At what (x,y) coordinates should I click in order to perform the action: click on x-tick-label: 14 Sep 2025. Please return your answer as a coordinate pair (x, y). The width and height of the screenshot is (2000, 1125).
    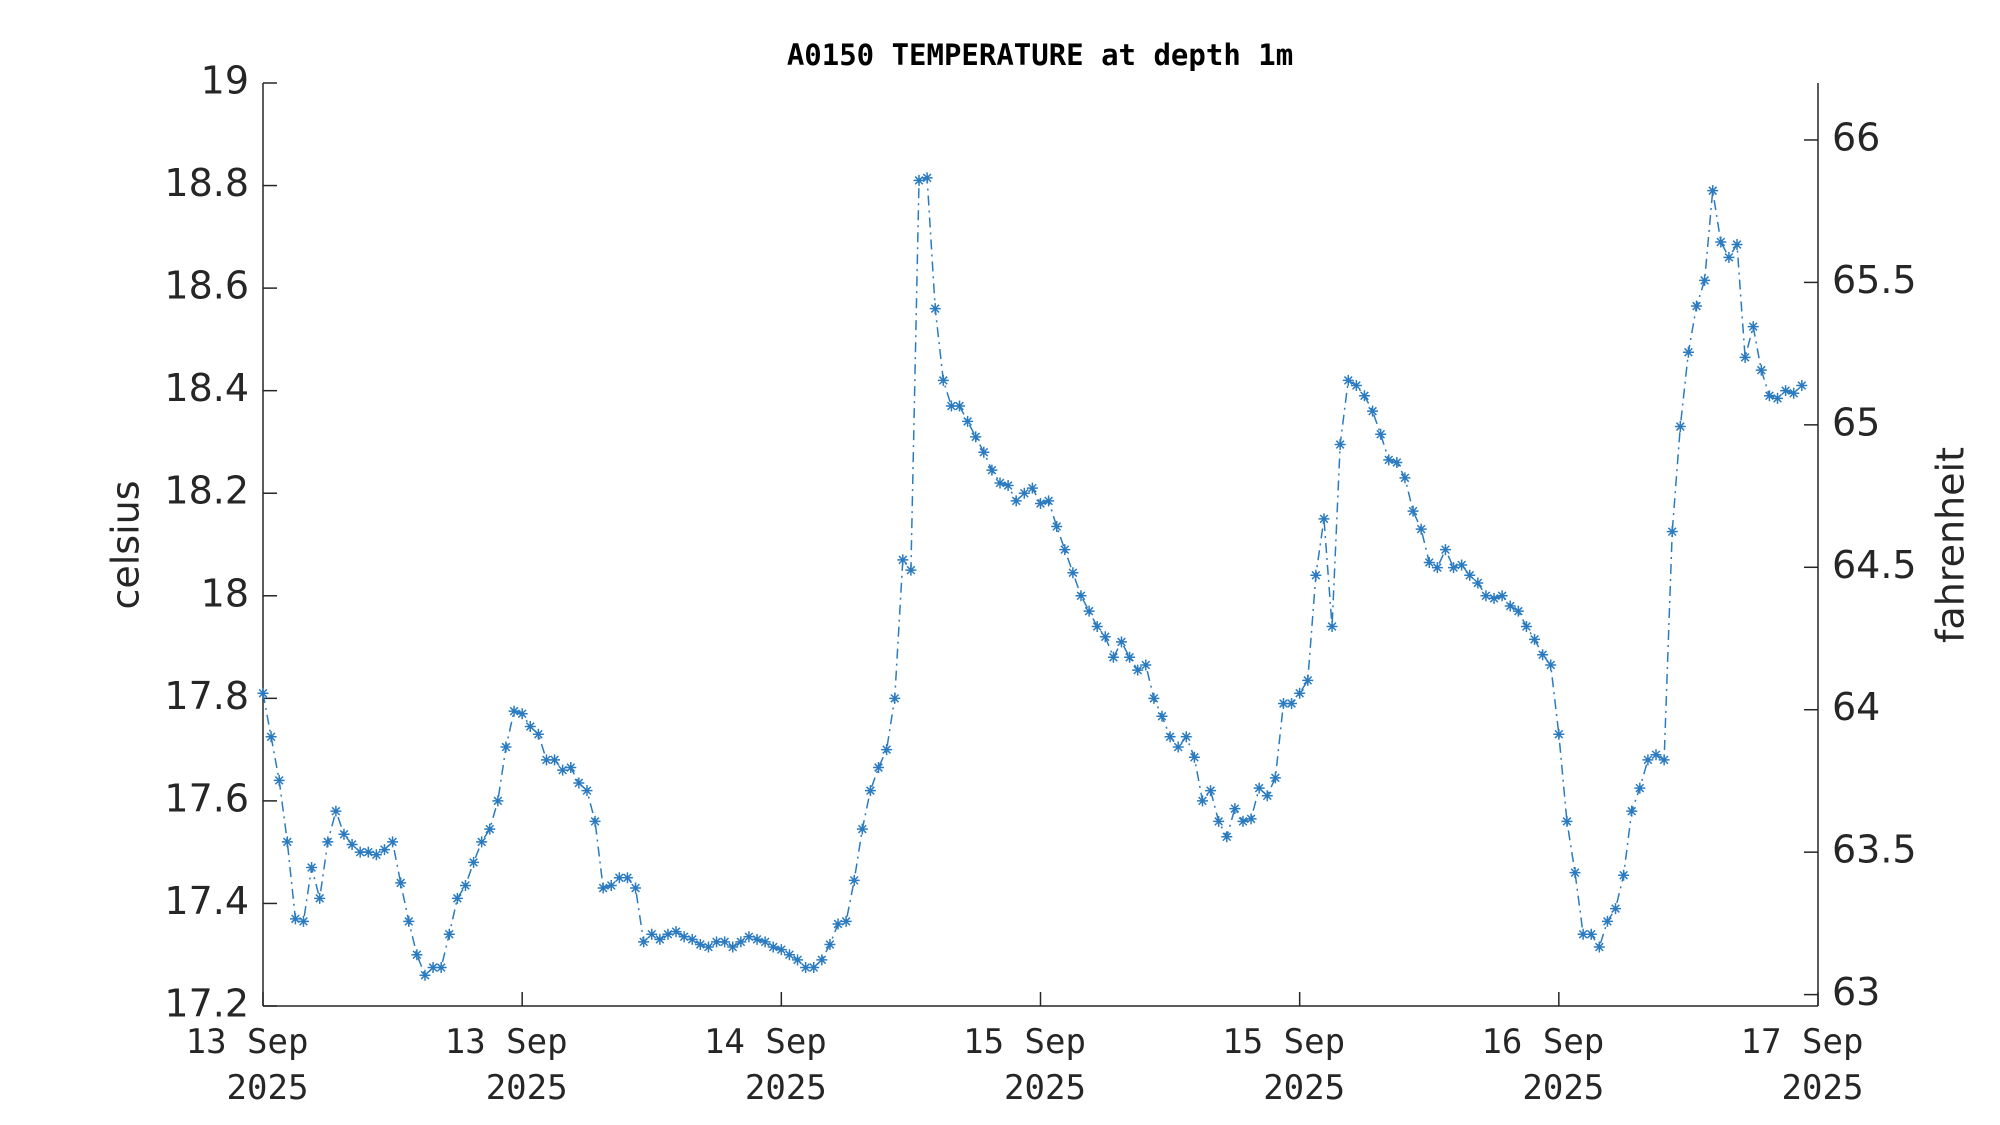
    Looking at the image, I should click on (765, 1065).